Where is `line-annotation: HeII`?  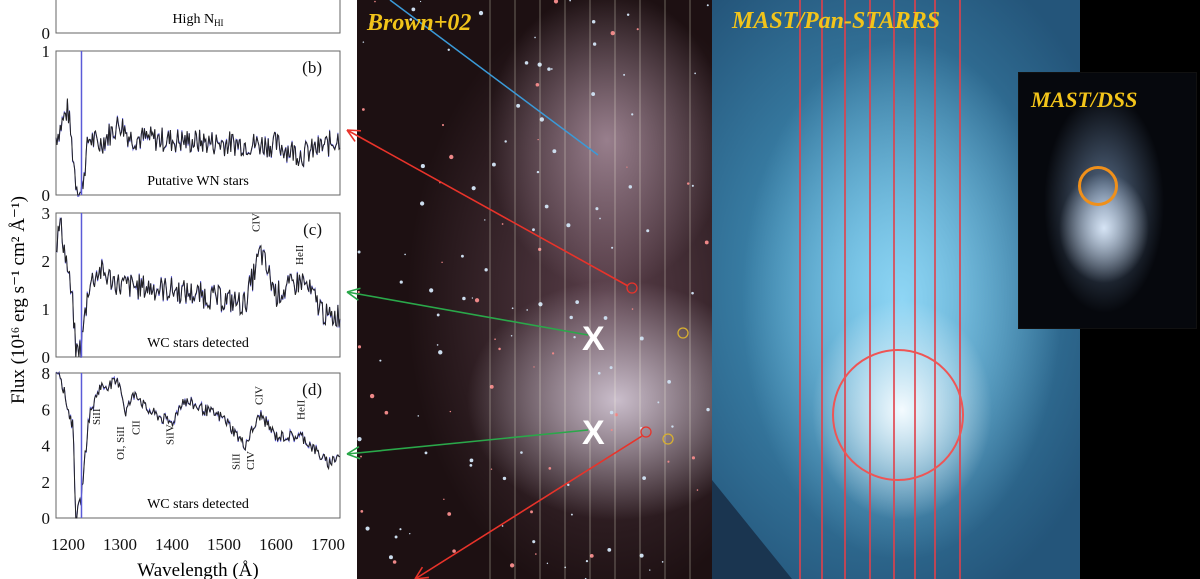 line-annotation: HeII is located at coordinates (302, 410).